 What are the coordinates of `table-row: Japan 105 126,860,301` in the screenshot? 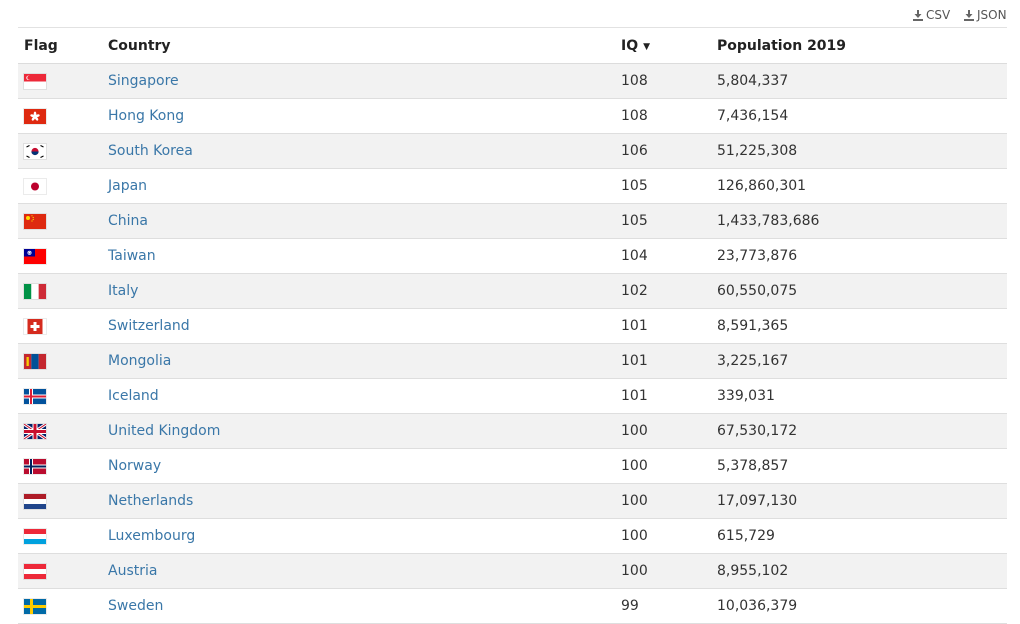 It's located at (512, 186).